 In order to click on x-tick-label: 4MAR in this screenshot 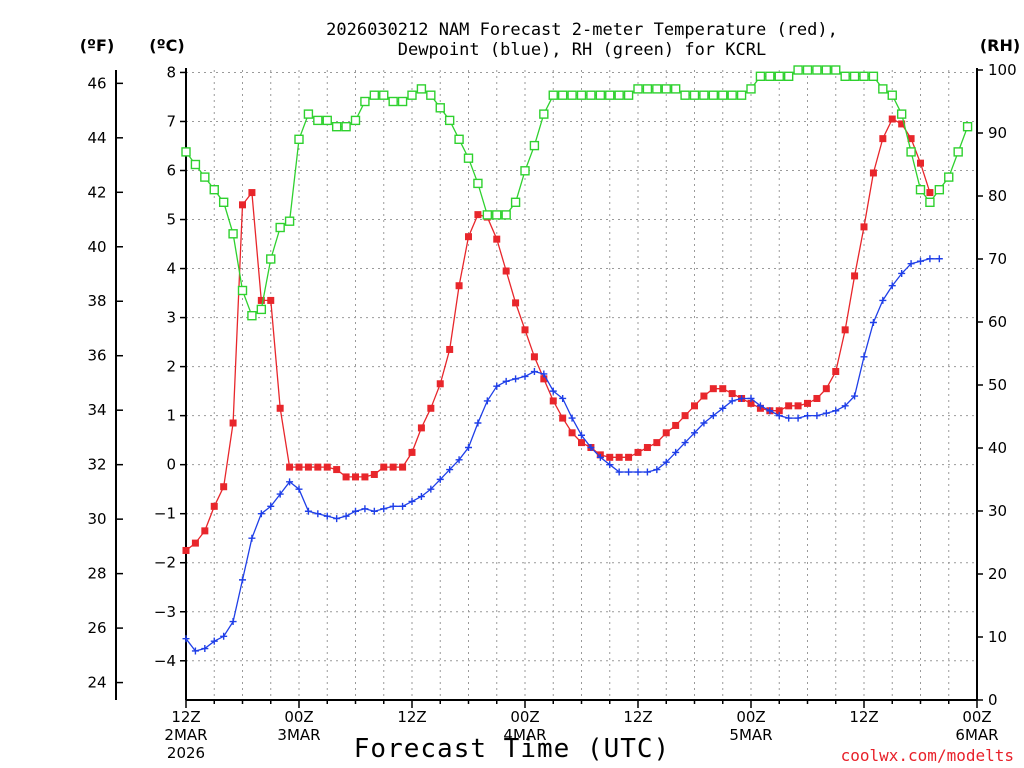, I will do `click(524, 735)`.